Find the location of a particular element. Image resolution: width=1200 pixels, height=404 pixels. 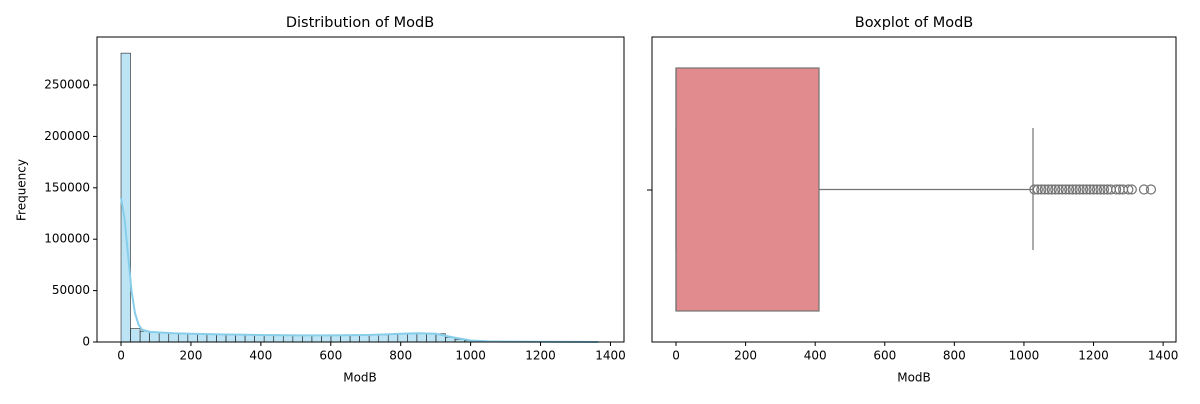

box is located at coordinates (747, 189).